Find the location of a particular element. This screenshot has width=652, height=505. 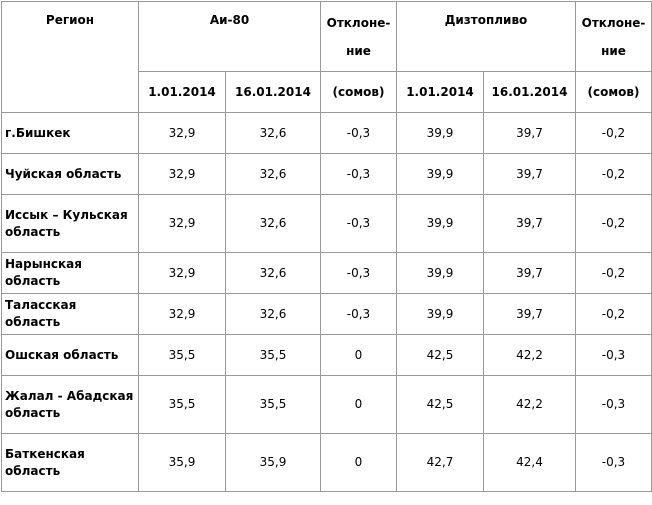

ai80-header: Аи-80 is located at coordinates (229, 36).